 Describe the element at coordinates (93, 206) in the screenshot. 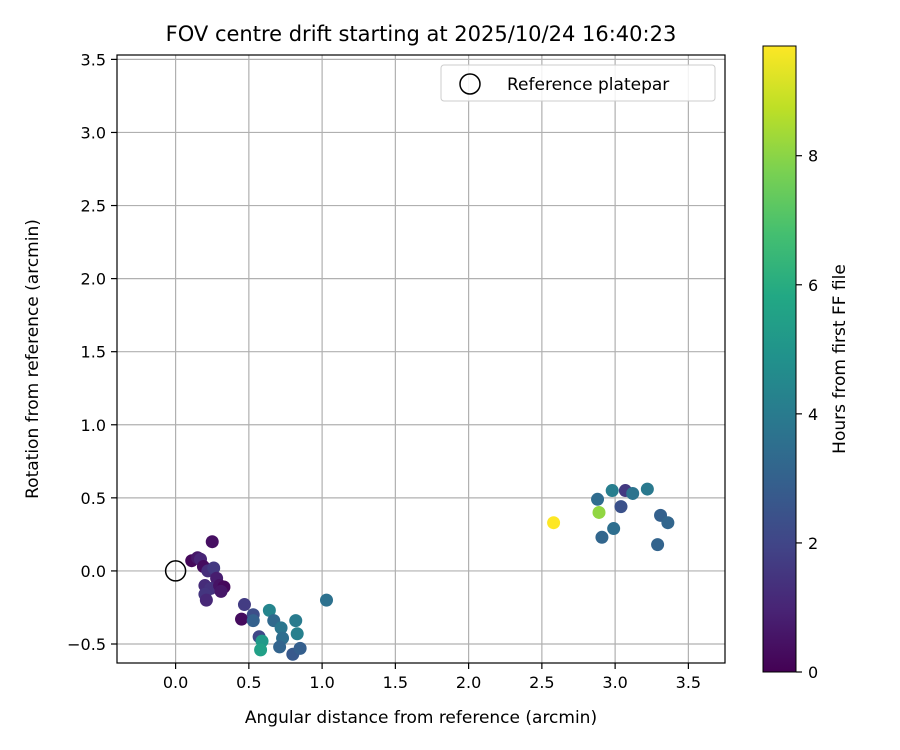

I see `y-tick-label: 2.5` at that location.